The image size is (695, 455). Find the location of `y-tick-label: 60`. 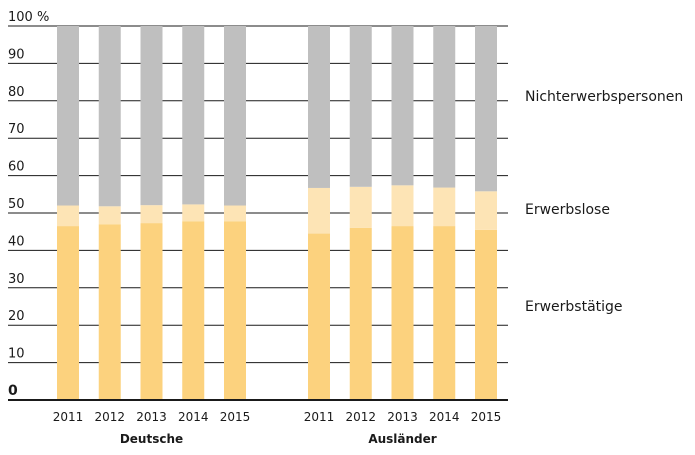

y-tick-label: 60 is located at coordinates (16, 167).